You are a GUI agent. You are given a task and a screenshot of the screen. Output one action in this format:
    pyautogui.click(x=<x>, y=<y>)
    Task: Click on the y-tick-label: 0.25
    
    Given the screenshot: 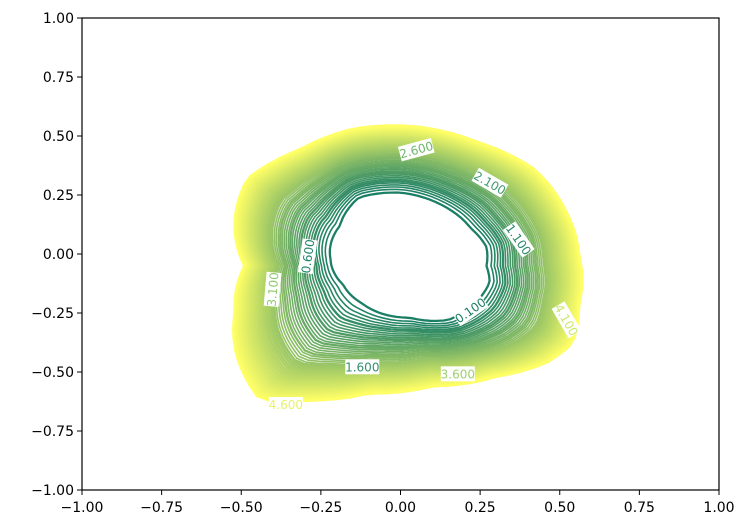 What is the action you would take?
    pyautogui.click(x=58, y=196)
    